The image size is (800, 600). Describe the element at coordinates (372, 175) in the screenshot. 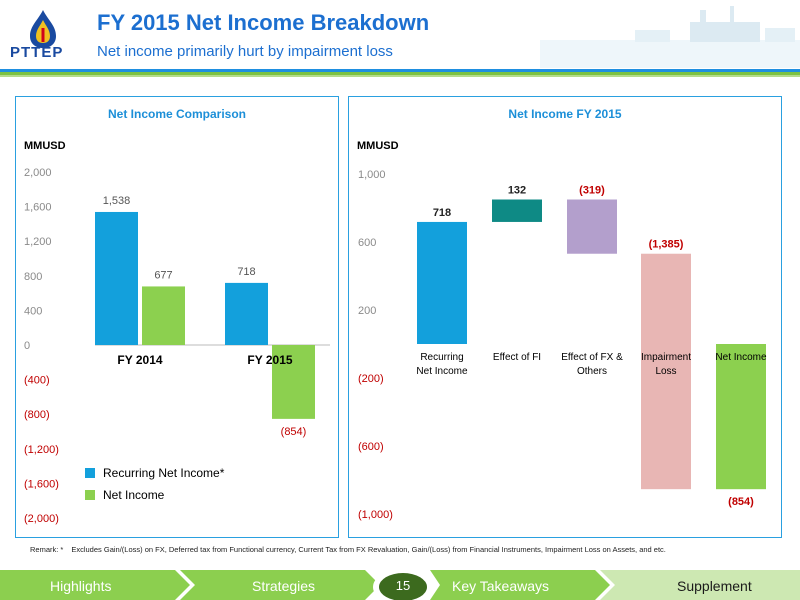

I see `y-tick-label: 1,000` at that location.